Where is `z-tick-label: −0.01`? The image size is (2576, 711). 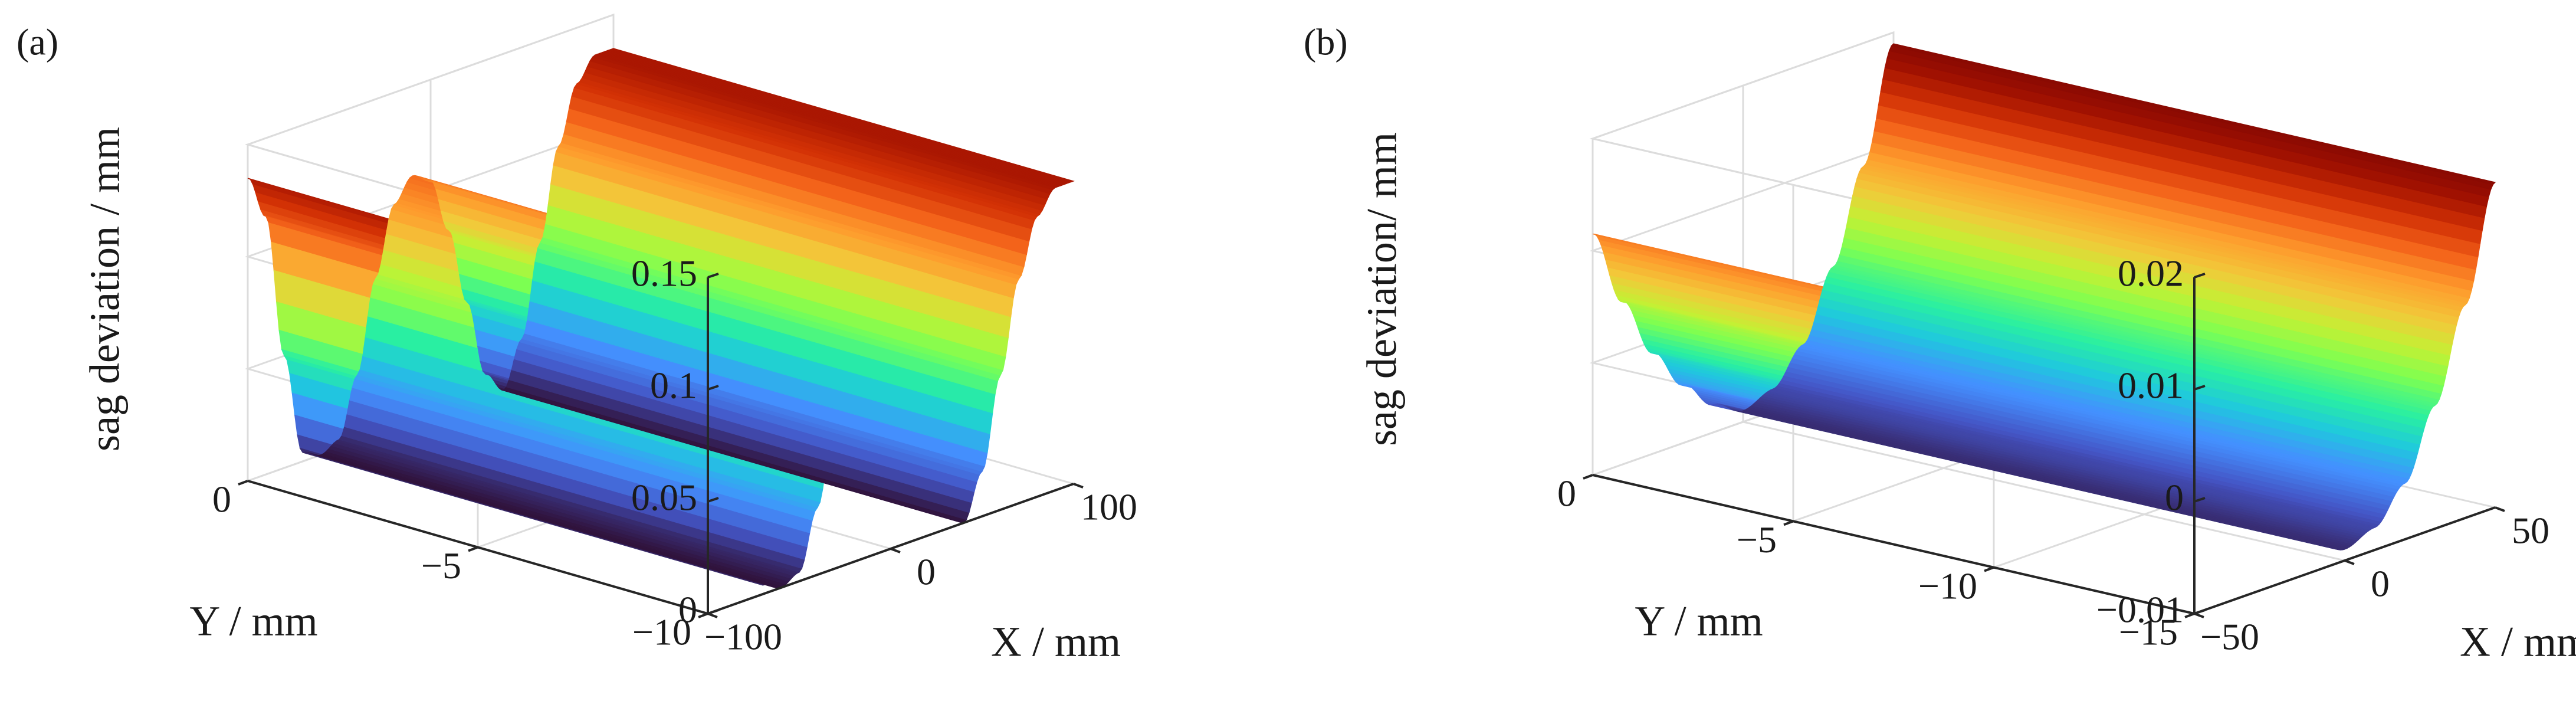
z-tick-label: −0.01 is located at coordinates (2140, 610).